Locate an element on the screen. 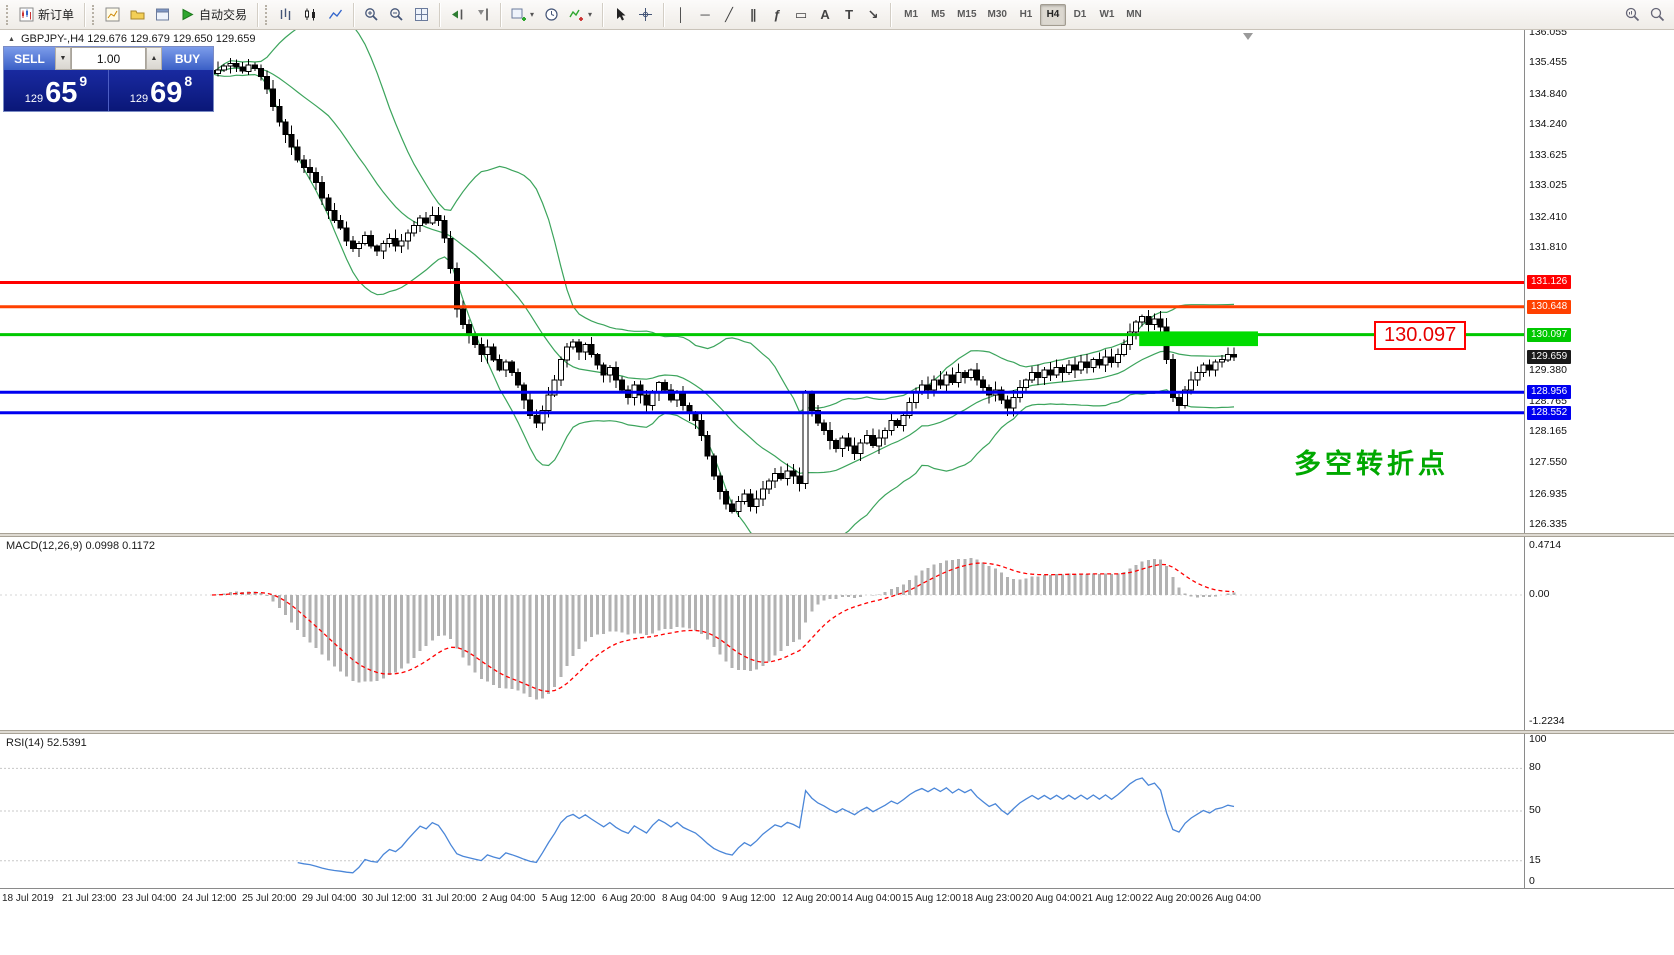 Image resolution: width=1674 pixels, height=955 pixels. rsi-axis-label: 15 is located at coordinates (1535, 859).